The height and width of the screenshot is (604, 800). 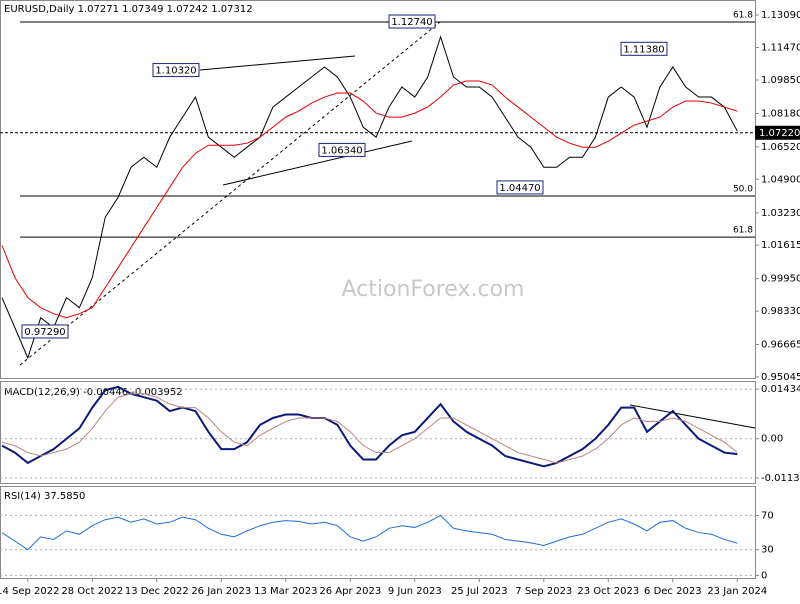 I want to click on y-tick-label: 0.014342, so click(x=780, y=389).